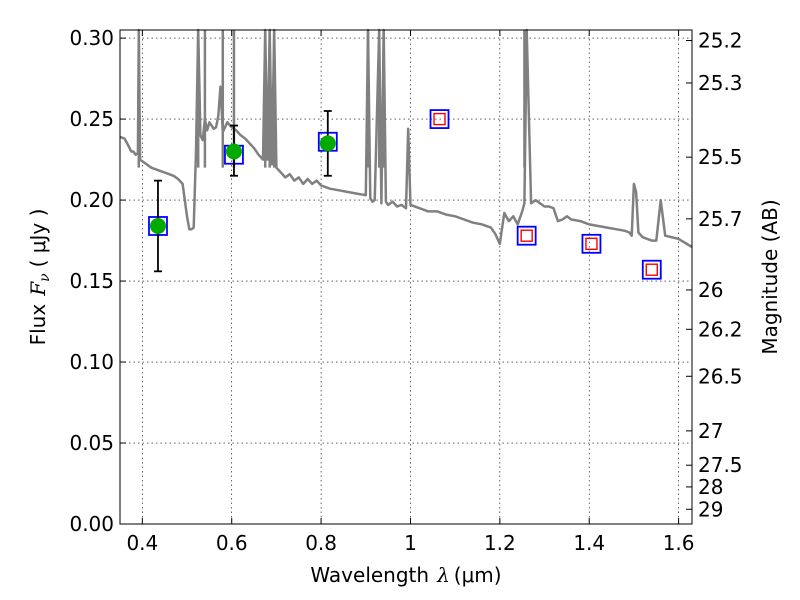 This screenshot has height=600, width=800. Describe the element at coordinates (39, 277) in the screenshot. I see `y-axis-label: FluxFν( μJy )` at that location.